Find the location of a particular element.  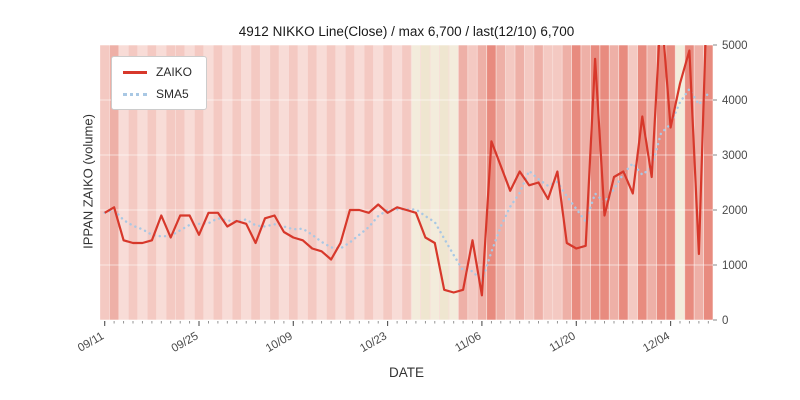

y-axis-tick-labels: 0 1000 2000 3000 4000 5000 is located at coordinates (735, 183).